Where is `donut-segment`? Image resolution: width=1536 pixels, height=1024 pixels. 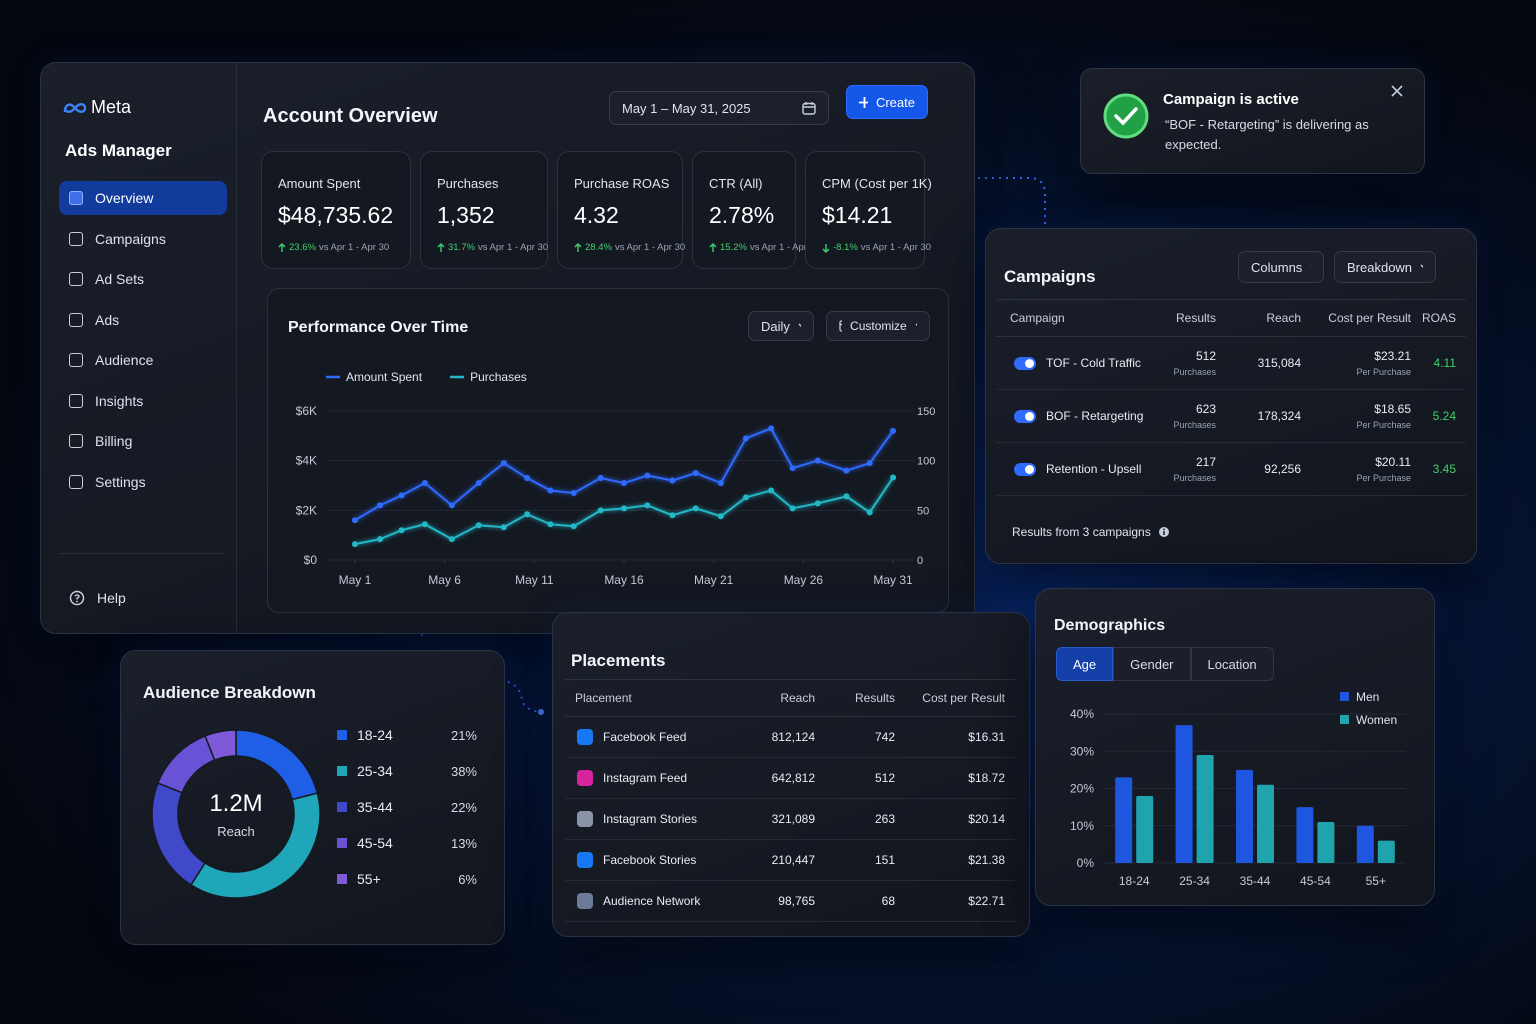
donut-segment is located at coordinates (186, 764).